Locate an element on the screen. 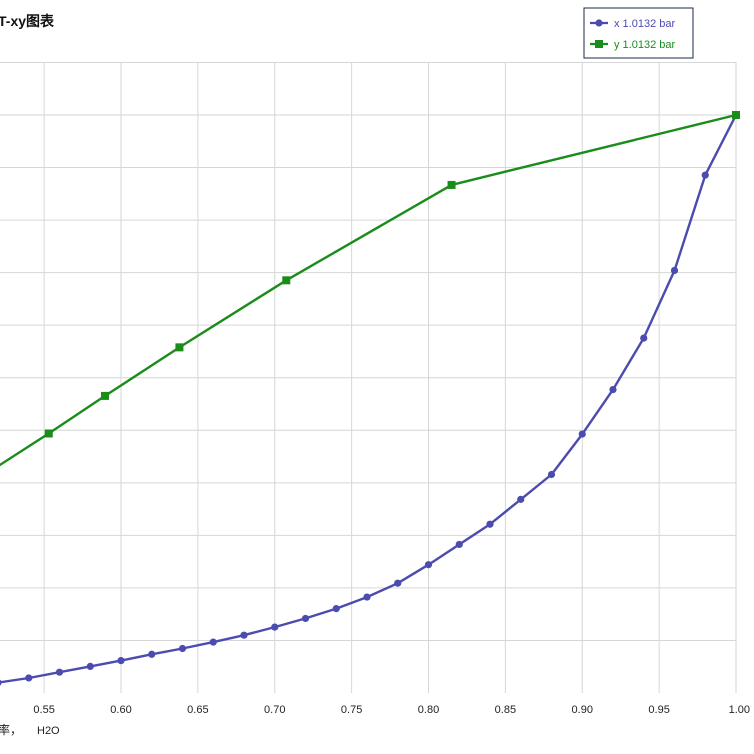  x-tick-label: 0.65 is located at coordinates (197, 710).